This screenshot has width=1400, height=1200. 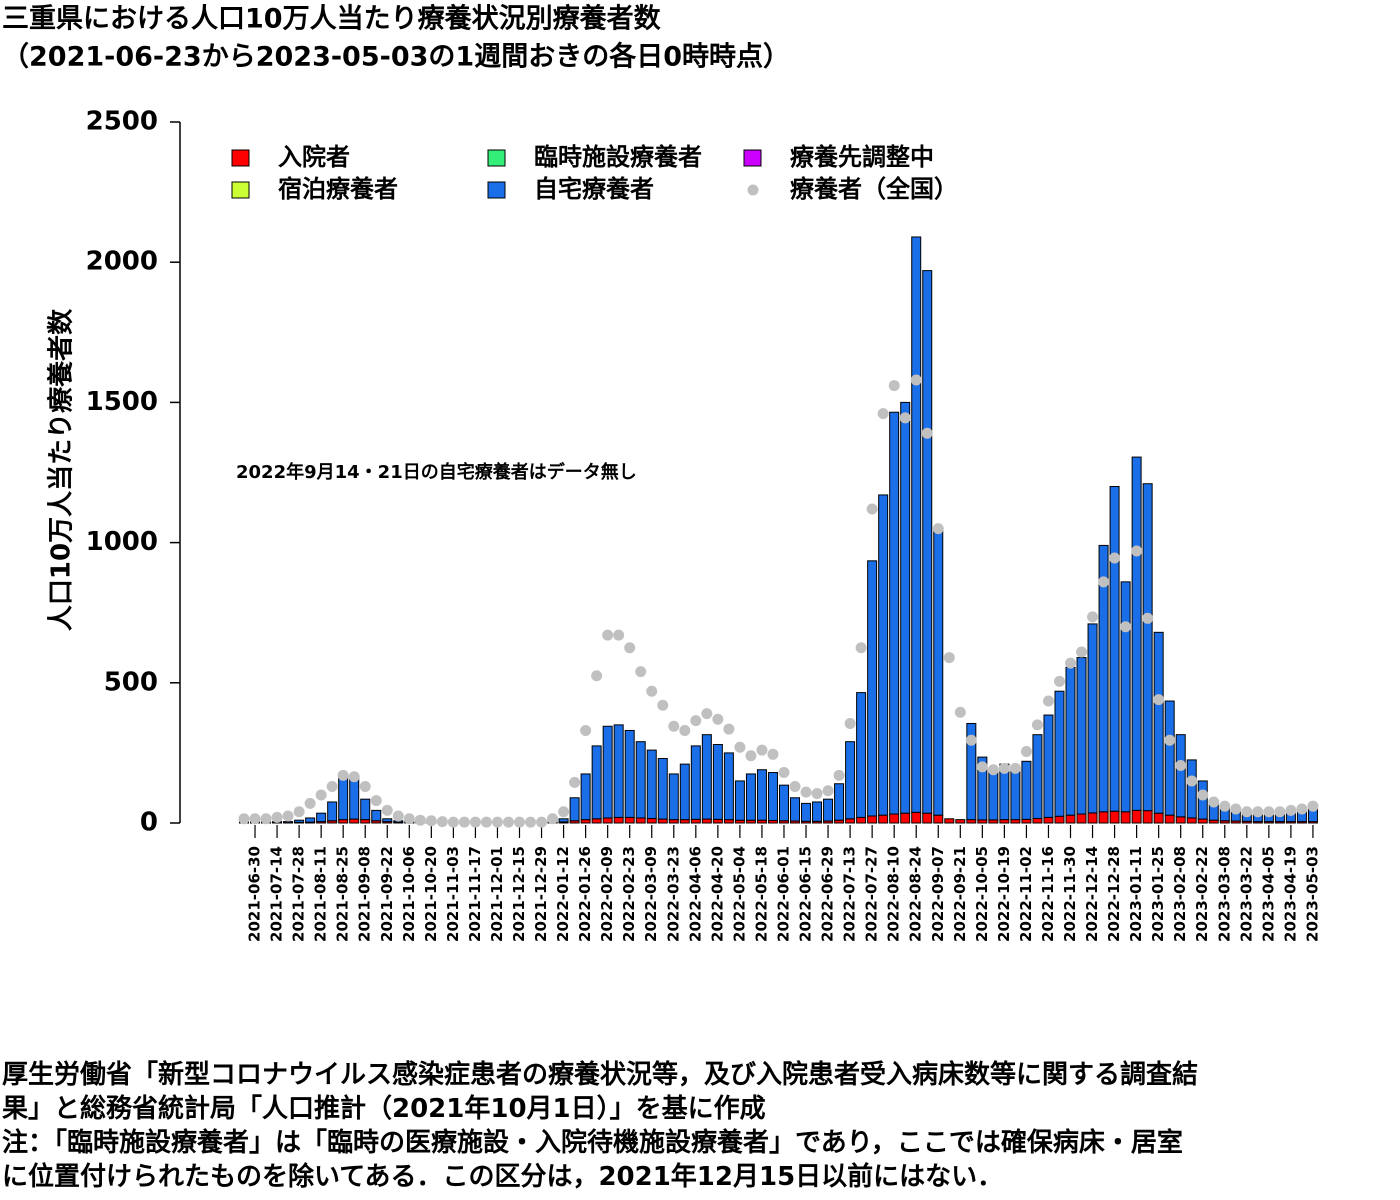 I want to click on x-tick-label: 2023-05-03, so click(x=1312, y=894).